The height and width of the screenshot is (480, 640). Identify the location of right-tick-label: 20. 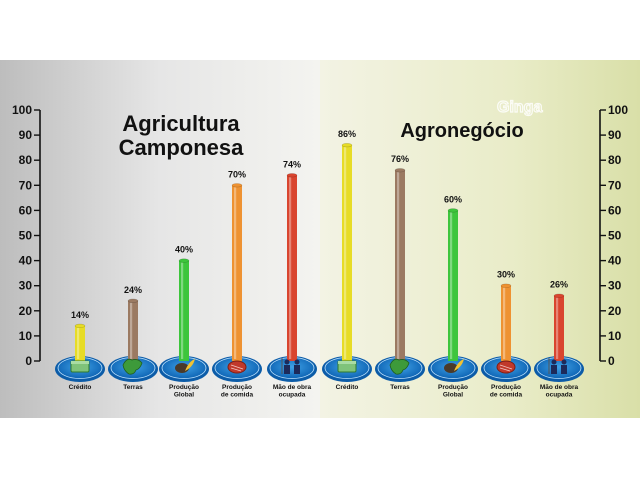
(615, 311).